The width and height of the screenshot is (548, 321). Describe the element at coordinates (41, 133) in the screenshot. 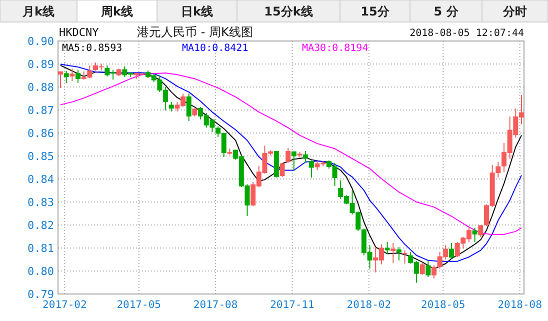

I see `y-tick-label: 0.86` at that location.